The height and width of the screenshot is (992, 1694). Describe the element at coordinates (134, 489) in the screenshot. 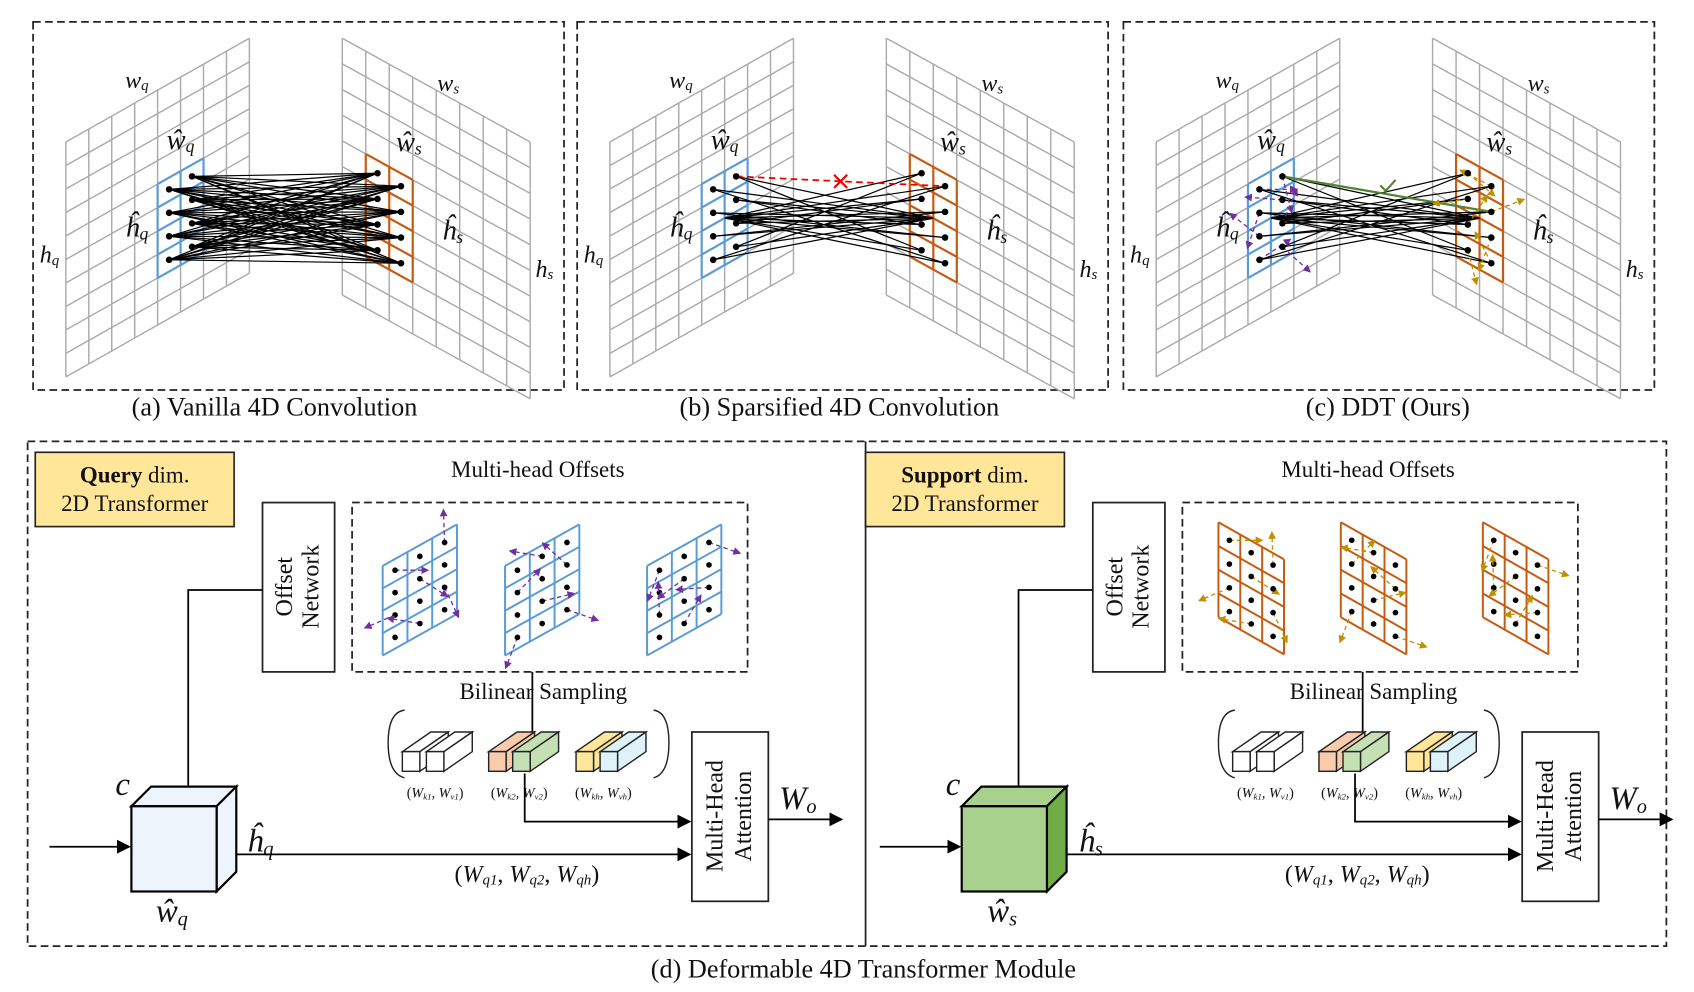

I see `badge` at that location.